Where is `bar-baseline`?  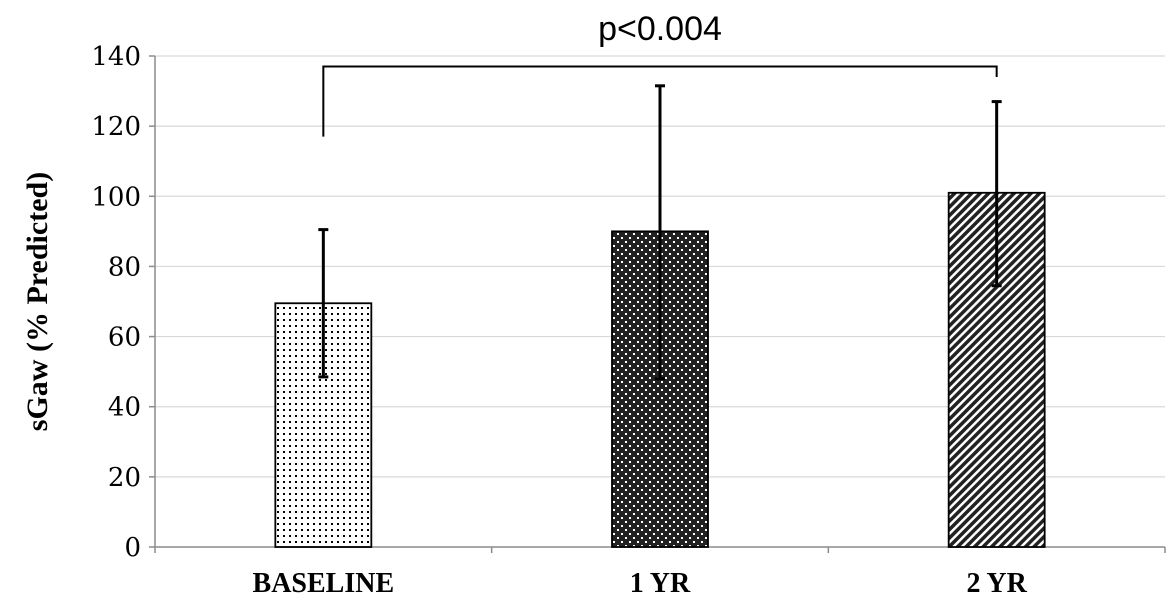
bar-baseline is located at coordinates (323, 425).